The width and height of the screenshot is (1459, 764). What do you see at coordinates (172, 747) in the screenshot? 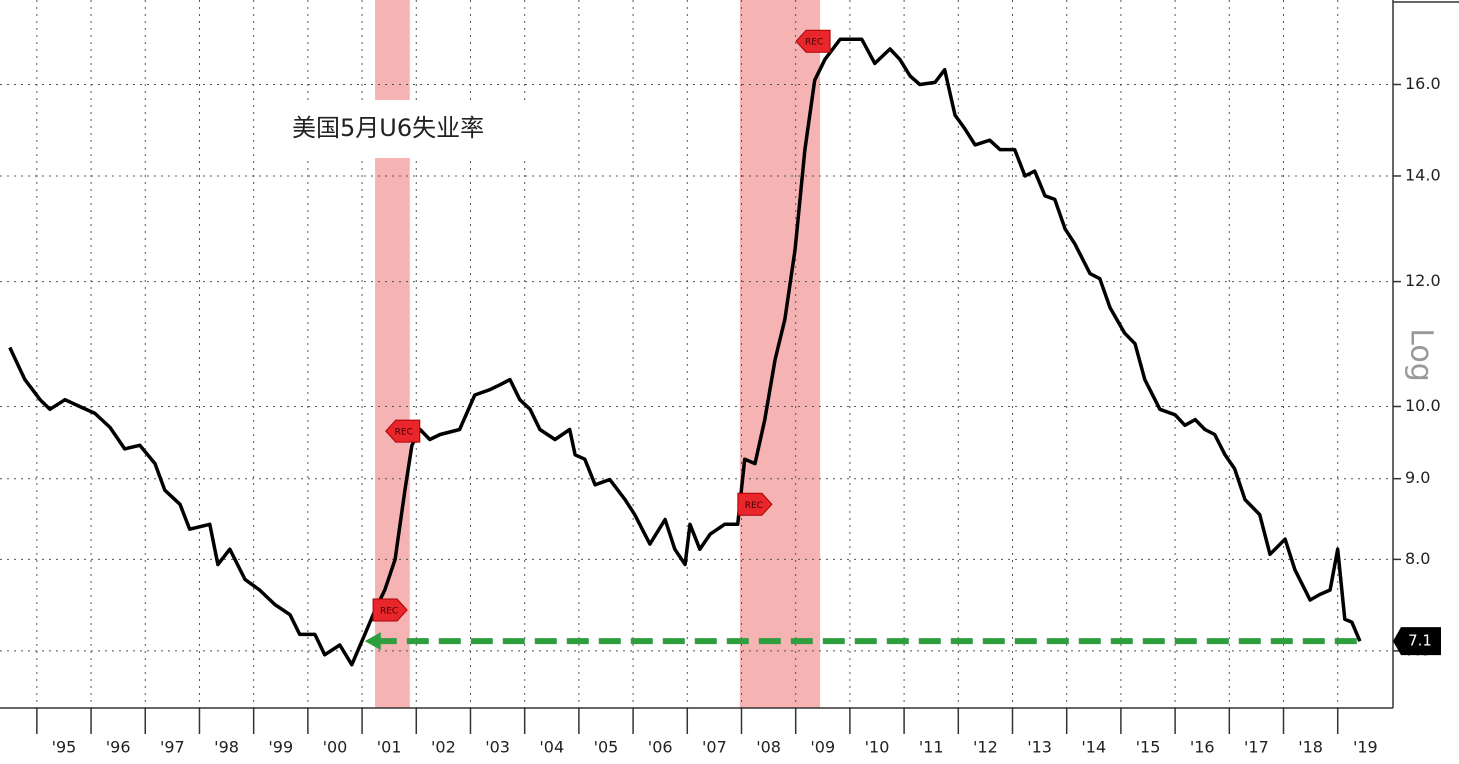
I see `x-tick-label: '97` at bounding box center [172, 747].